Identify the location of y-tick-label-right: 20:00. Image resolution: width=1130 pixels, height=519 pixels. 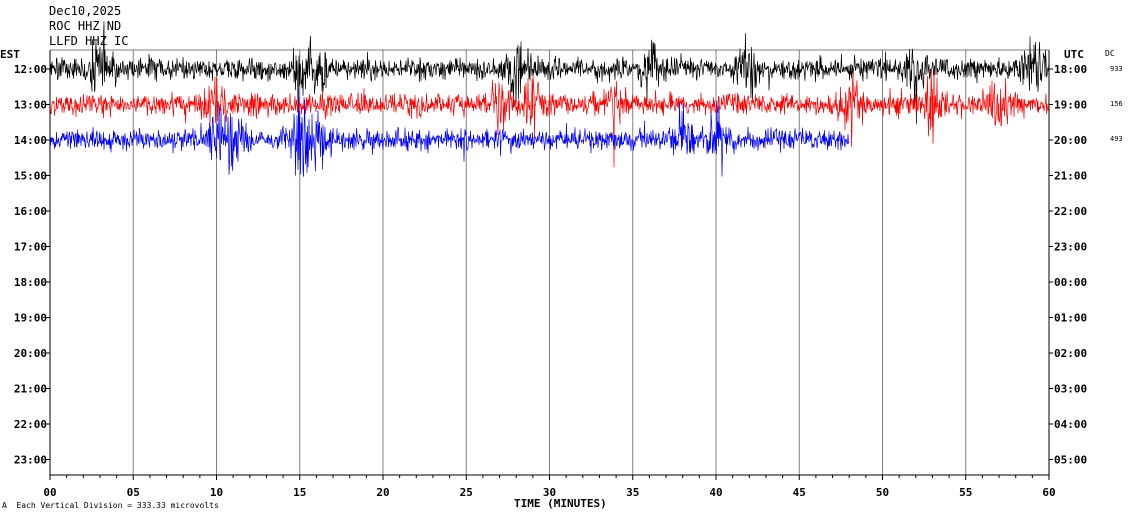
(1070, 140).